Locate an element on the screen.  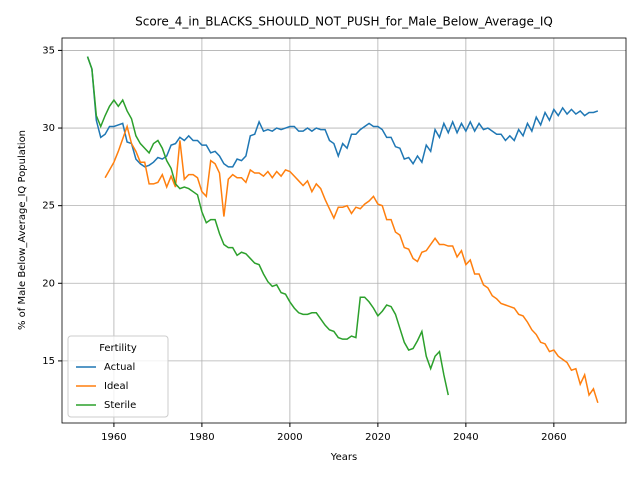
x-tick-label: 2020 is located at coordinates (377, 437).